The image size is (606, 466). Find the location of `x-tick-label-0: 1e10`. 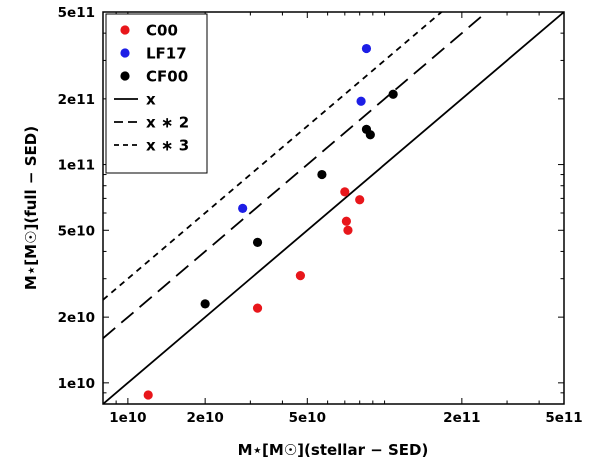

x-tick-label-0: 1e10 is located at coordinates (127, 418).